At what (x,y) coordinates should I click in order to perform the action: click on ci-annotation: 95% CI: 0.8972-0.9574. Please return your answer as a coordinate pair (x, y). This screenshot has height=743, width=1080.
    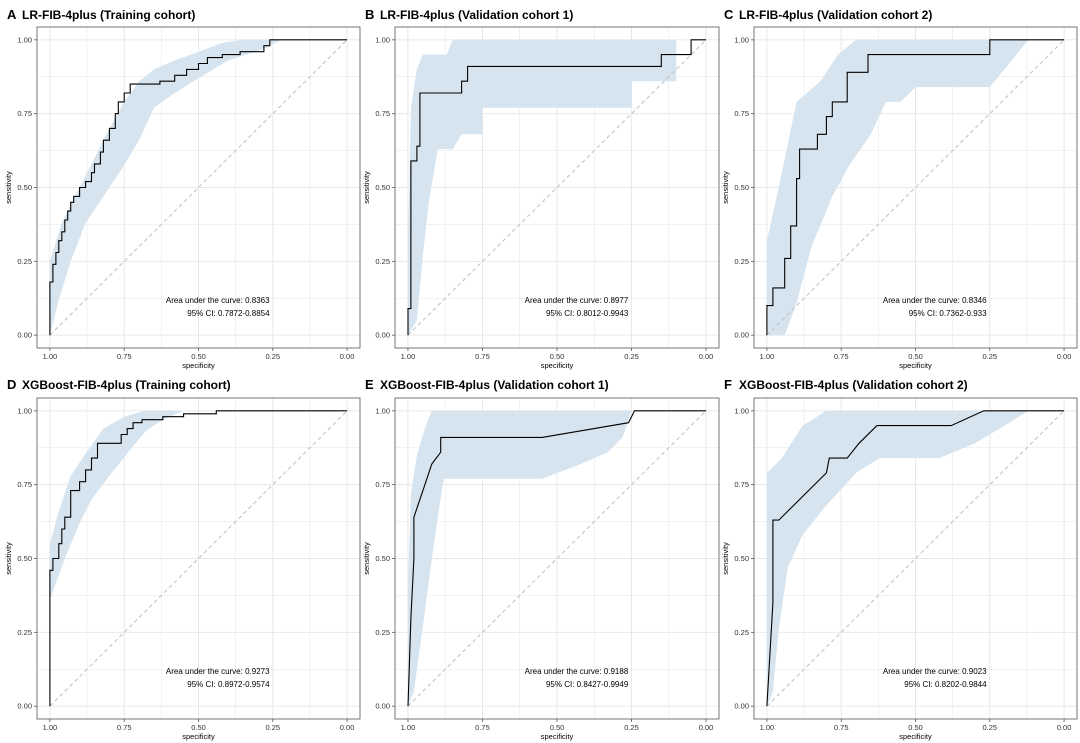
    Looking at the image, I should click on (228, 684).